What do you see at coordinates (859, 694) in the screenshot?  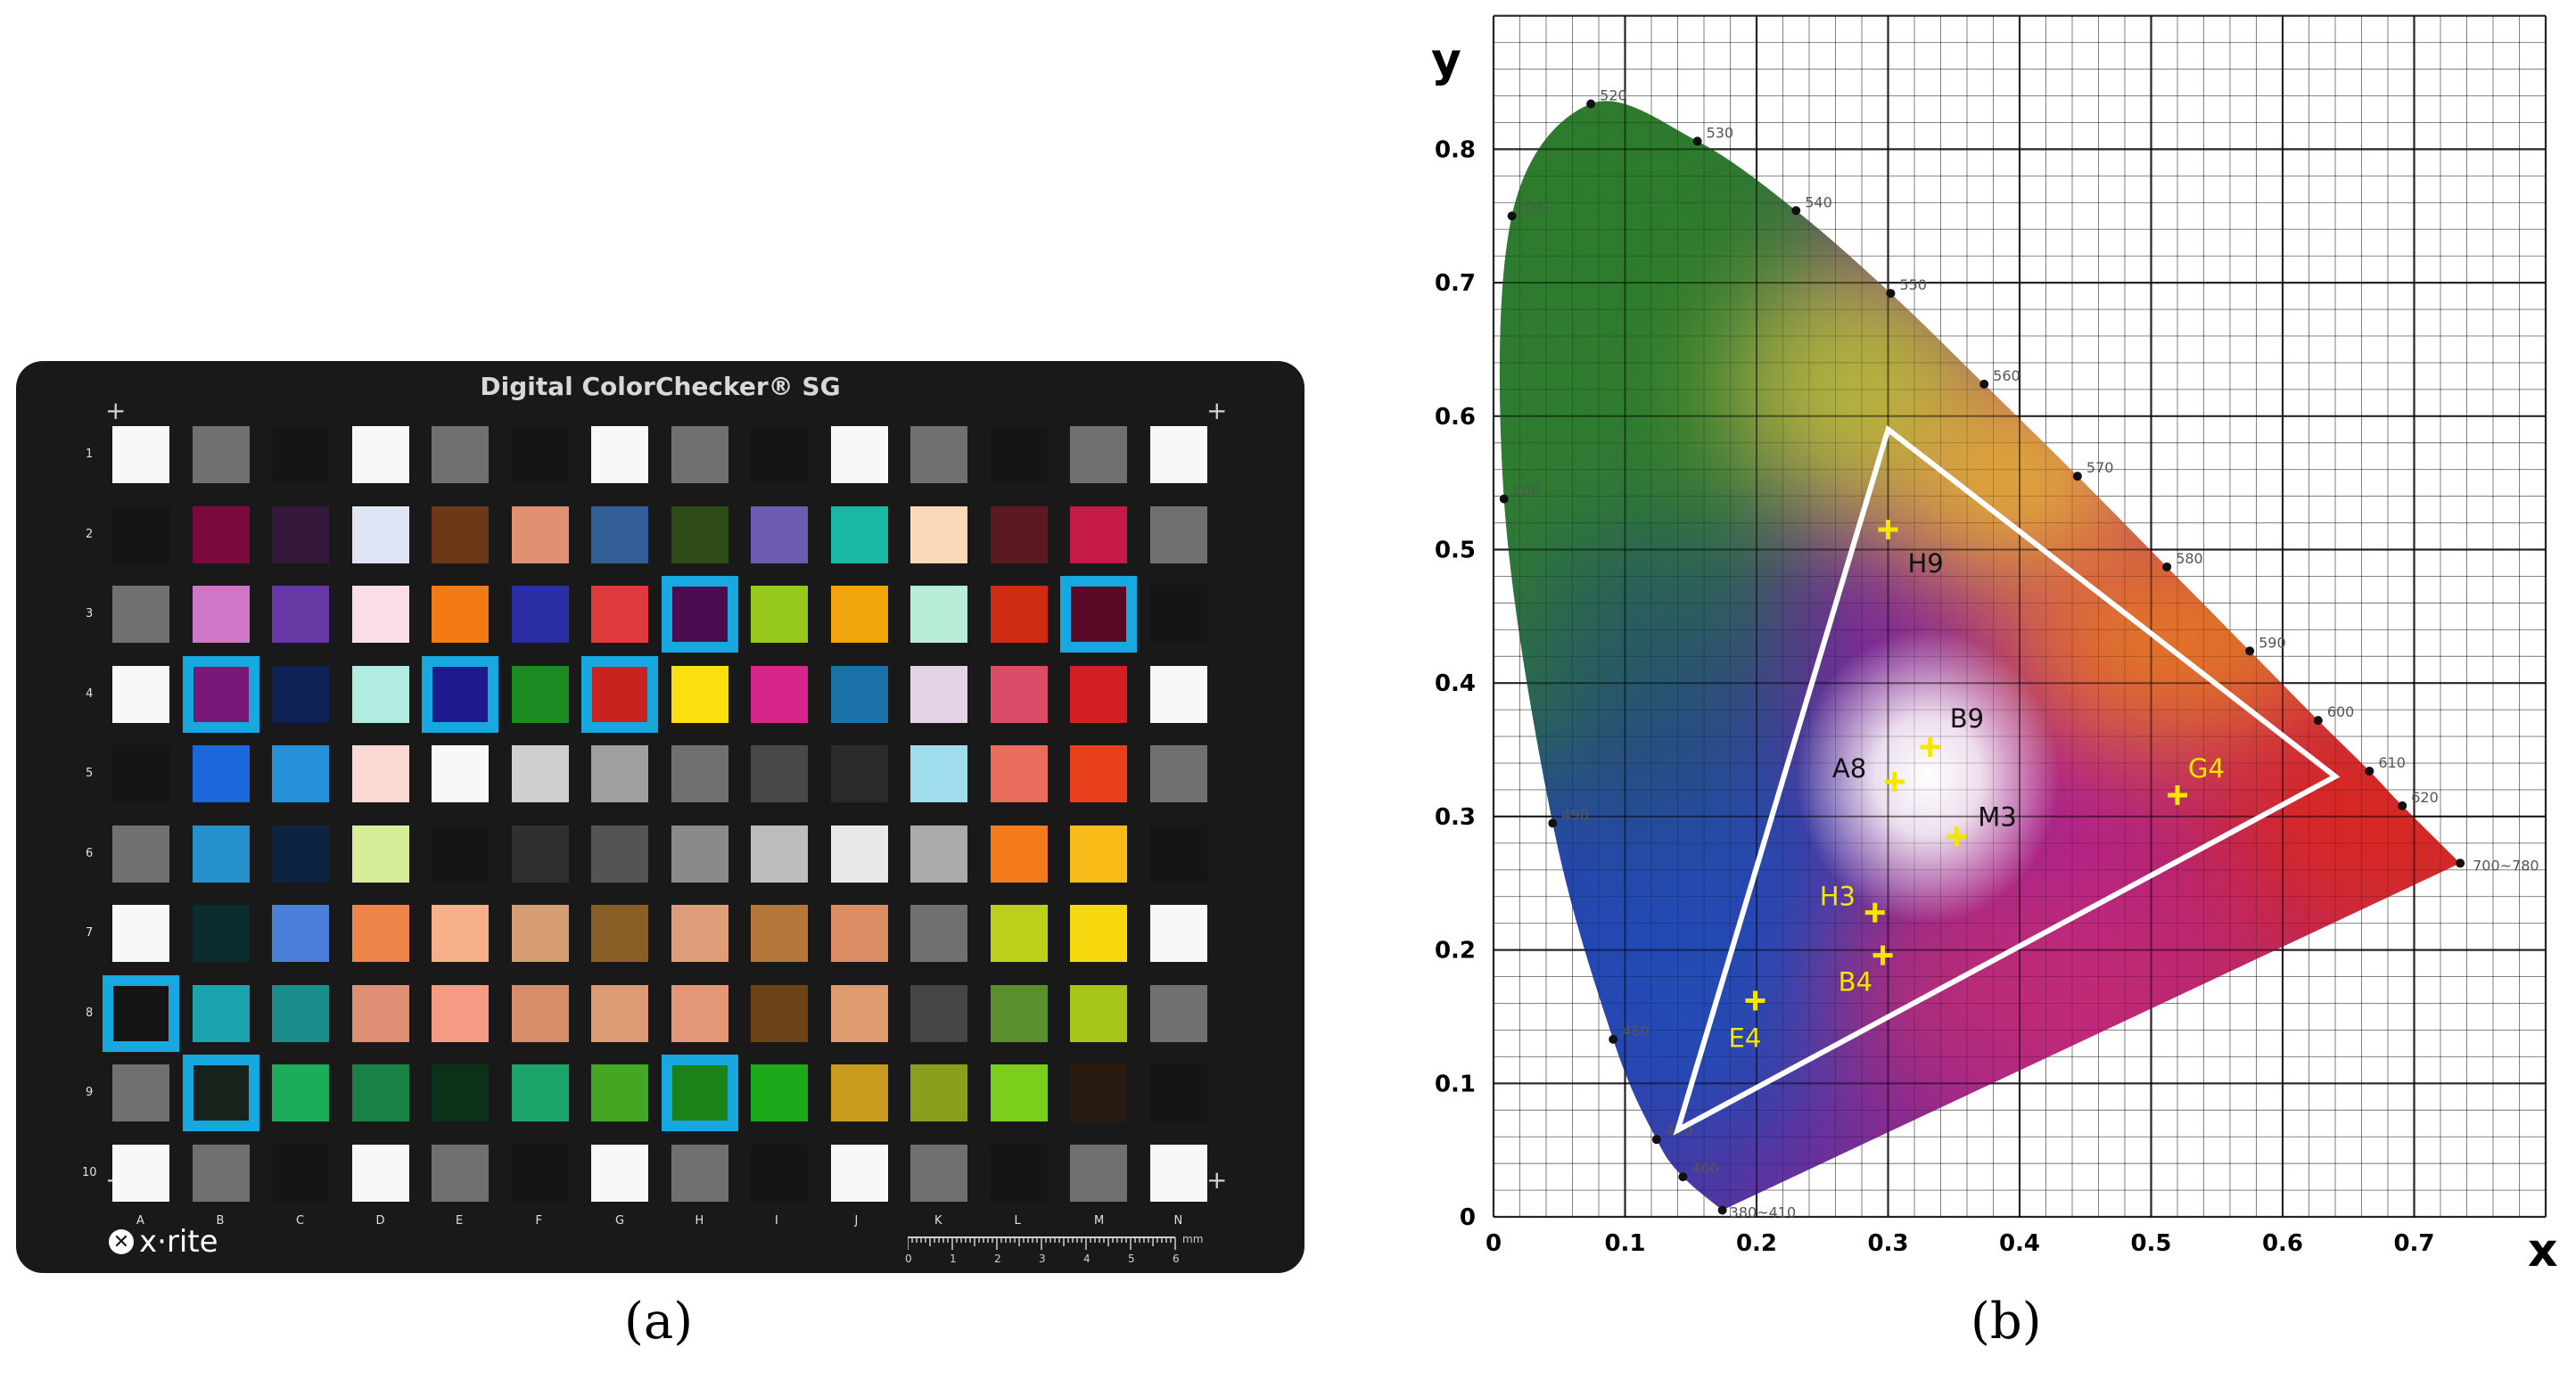 I see `color-patch-J4` at bounding box center [859, 694].